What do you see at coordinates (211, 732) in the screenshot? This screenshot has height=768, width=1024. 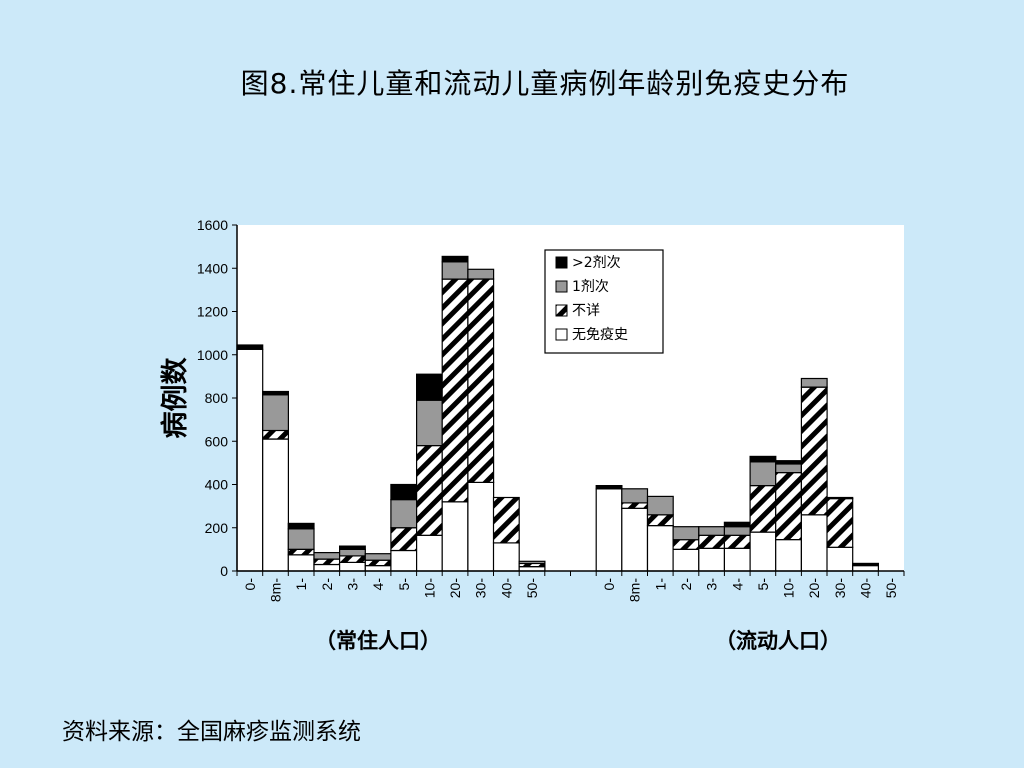 I see `source-note: 资料来源：全国麻疹监测系统` at bounding box center [211, 732].